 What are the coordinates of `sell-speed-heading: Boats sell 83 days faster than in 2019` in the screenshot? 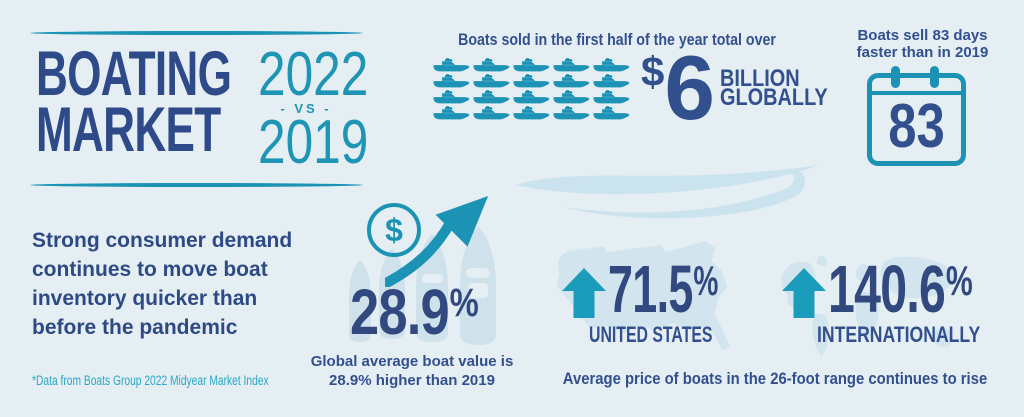 It's located at (922, 44).